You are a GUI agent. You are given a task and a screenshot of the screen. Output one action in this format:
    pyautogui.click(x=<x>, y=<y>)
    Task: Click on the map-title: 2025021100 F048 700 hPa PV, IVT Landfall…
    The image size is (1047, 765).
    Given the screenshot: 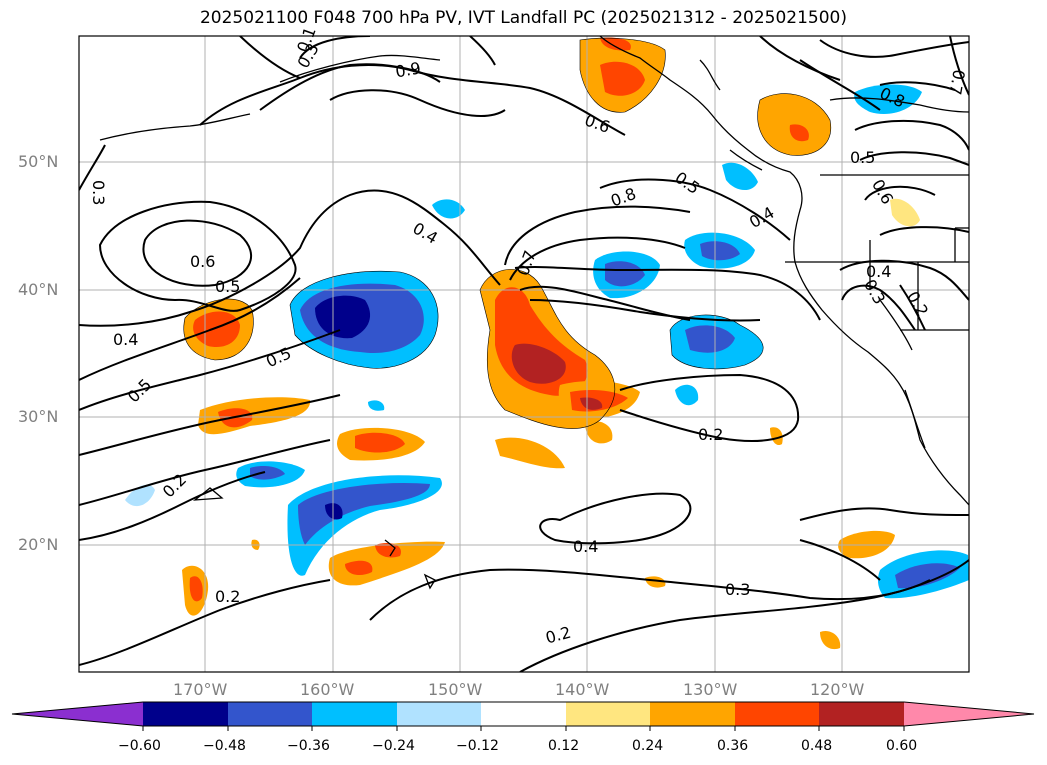 What is the action you would take?
    pyautogui.click(x=523, y=18)
    